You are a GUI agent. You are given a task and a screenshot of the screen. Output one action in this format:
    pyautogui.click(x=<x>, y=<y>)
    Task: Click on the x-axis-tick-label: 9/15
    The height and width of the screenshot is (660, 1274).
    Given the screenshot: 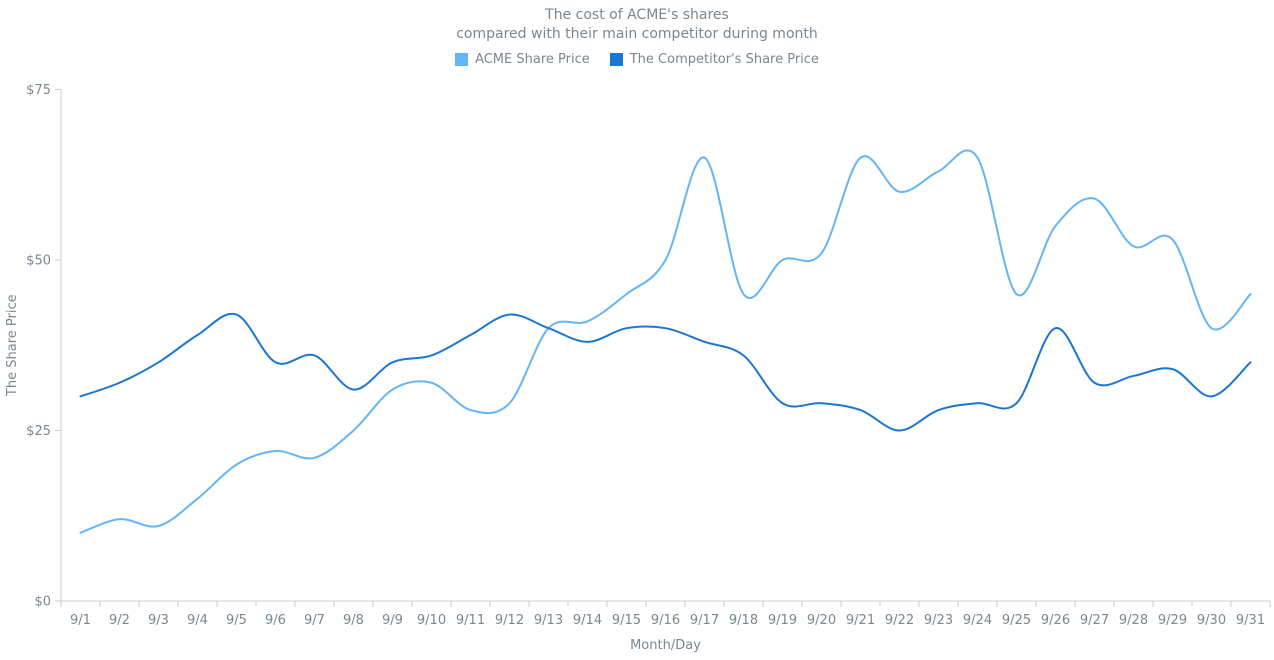 What is the action you would take?
    pyautogui.click(x=626, y=620)
    